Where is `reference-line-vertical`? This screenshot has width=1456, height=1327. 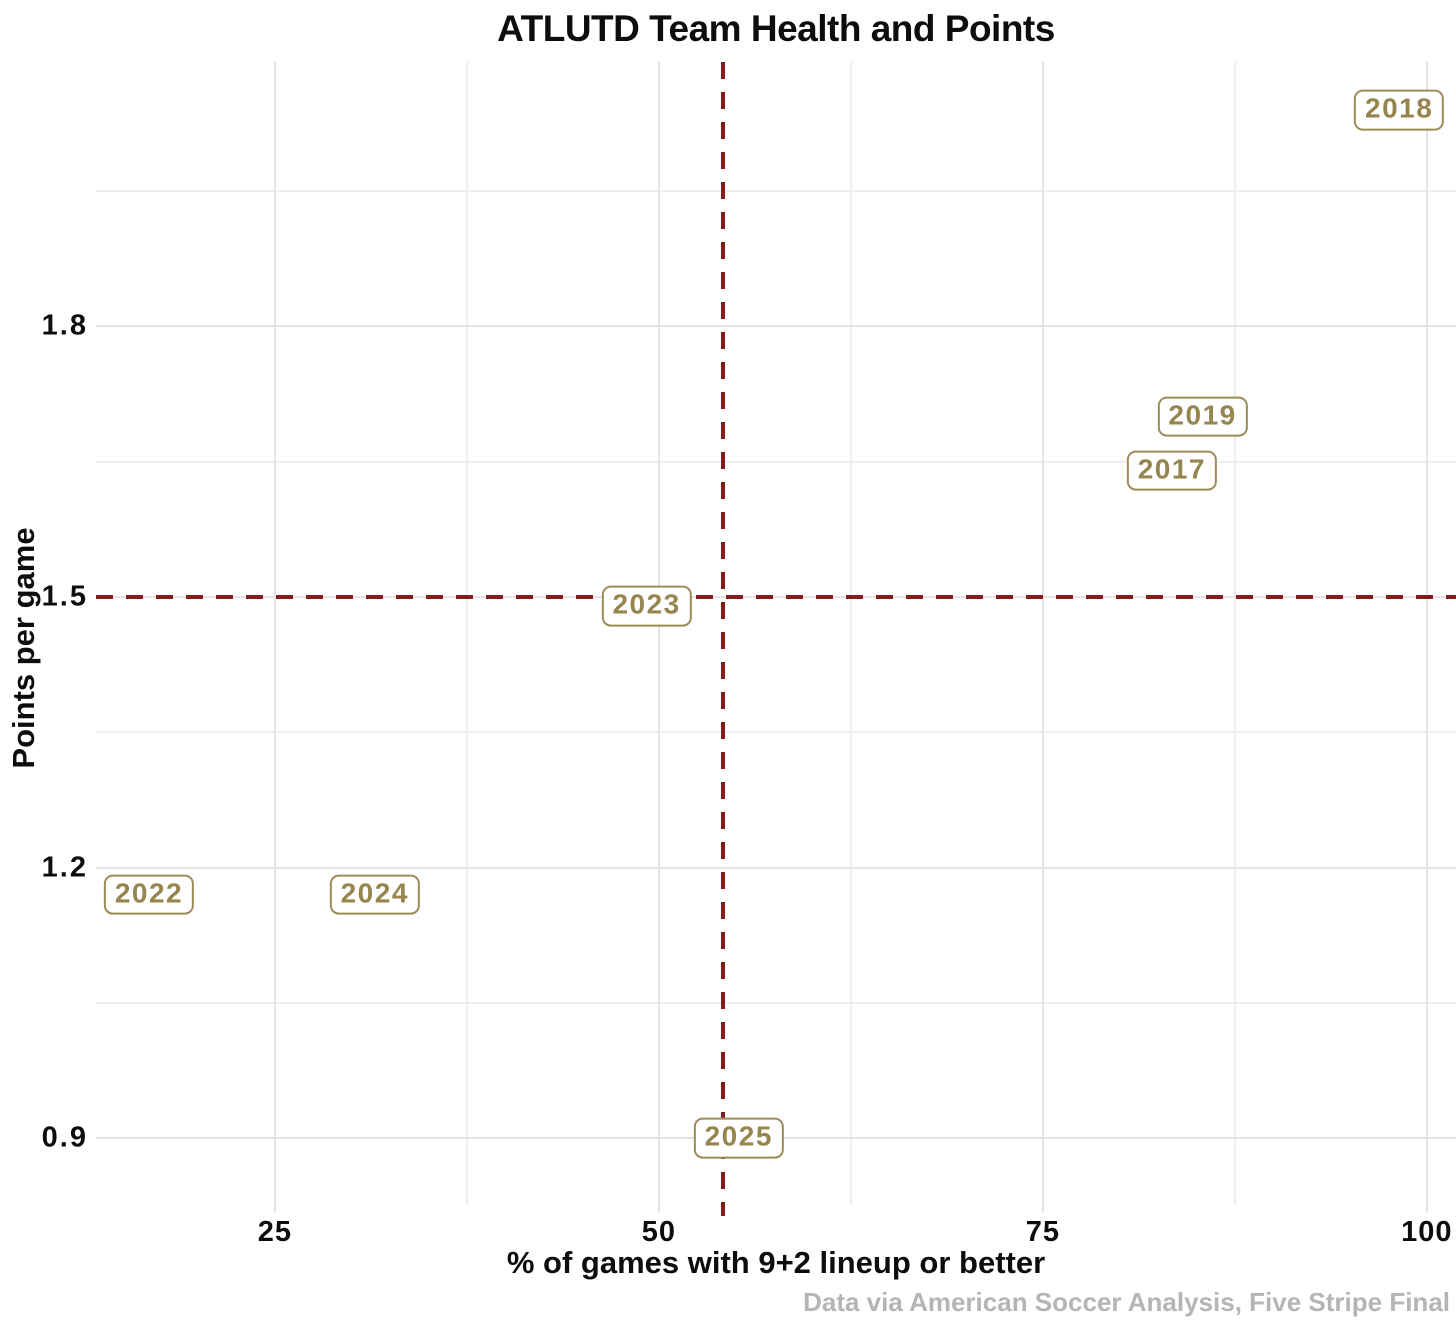
reference-line-vertical is located at coordinates (723, 639).